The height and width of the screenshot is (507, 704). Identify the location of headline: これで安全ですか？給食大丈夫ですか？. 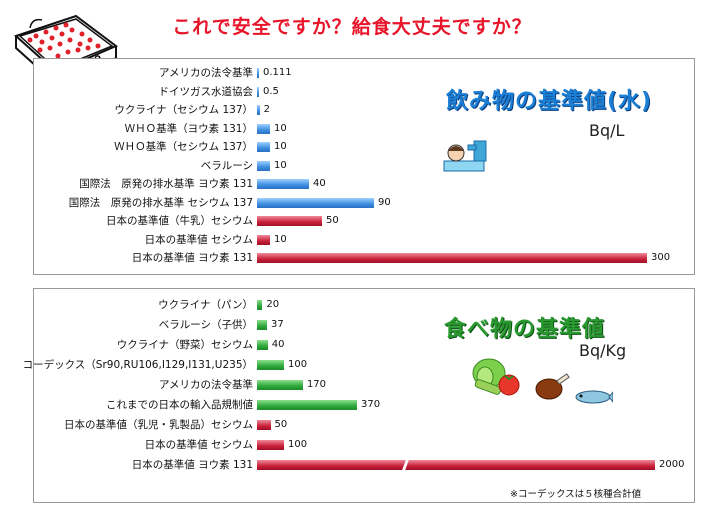
(352, 27).